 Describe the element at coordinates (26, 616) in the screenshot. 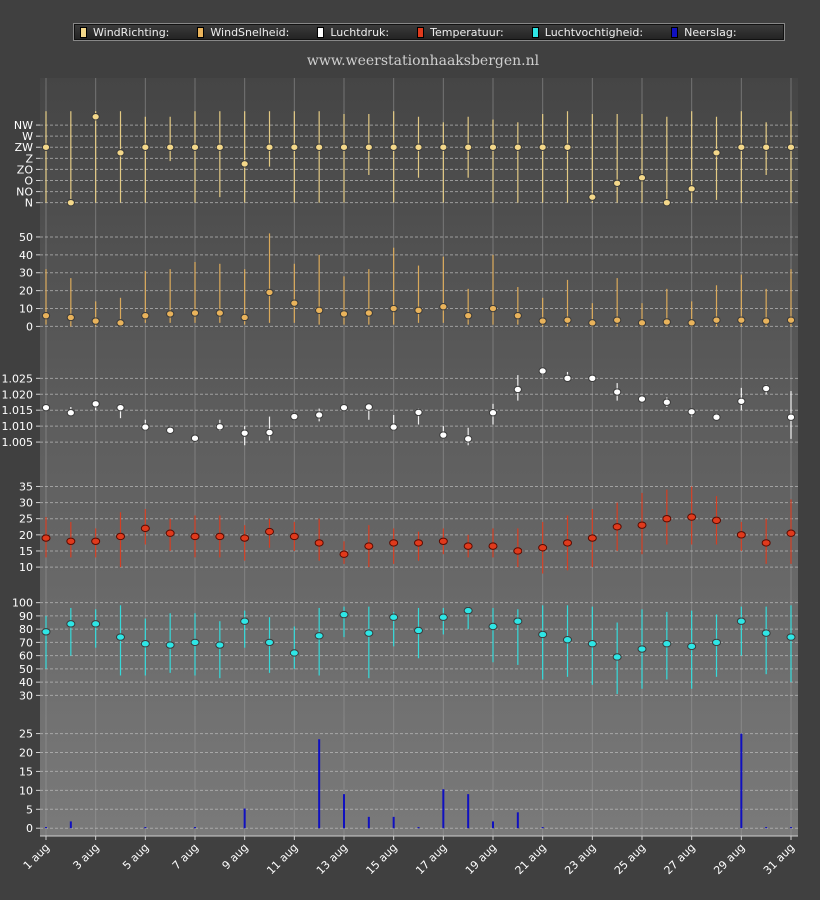

I see `y-tick-label: 90` at that location.